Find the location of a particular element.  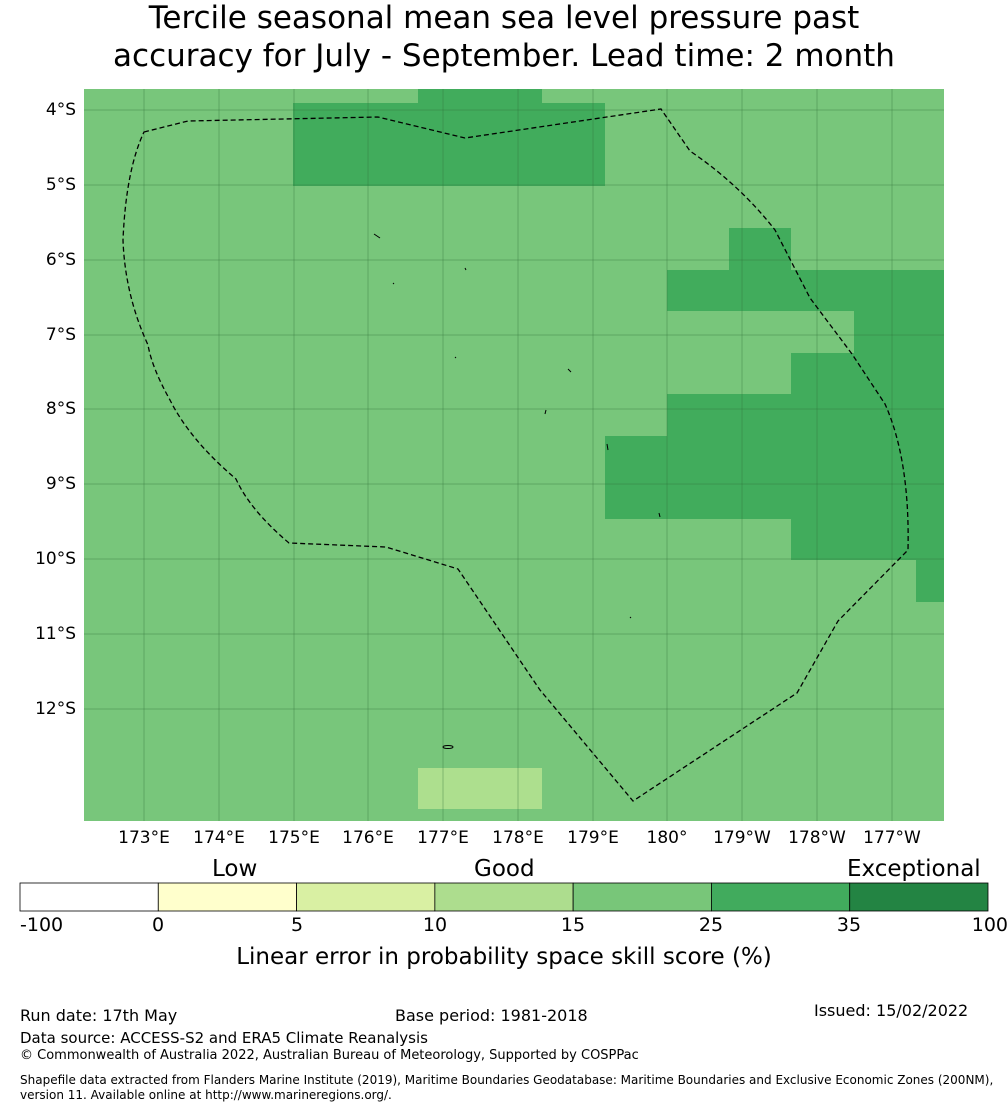

colorbar-category-low: Low is located at coordinates (235, 869).